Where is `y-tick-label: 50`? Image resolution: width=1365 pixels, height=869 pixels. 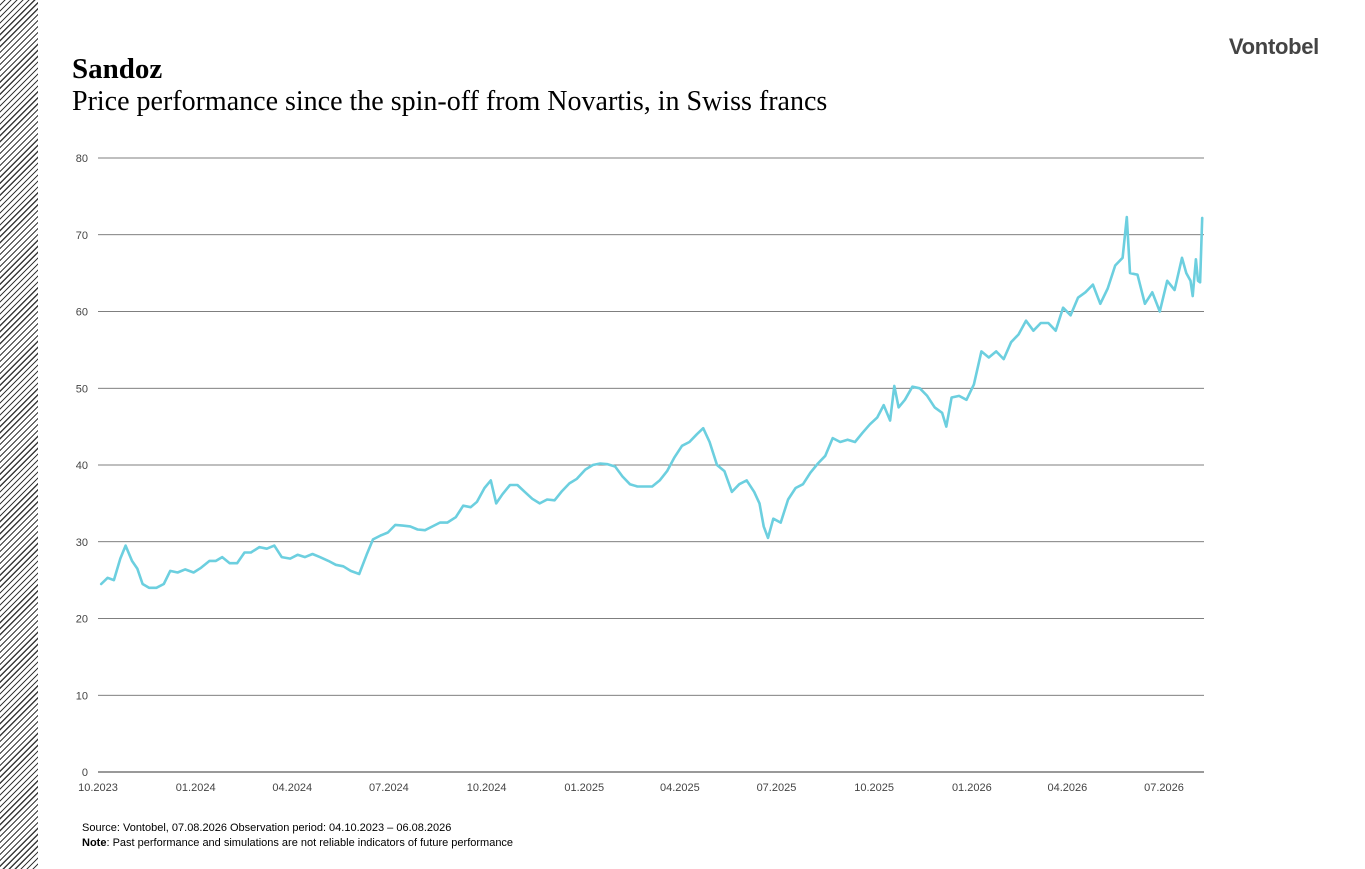
y-tick-label: 50 is located at coordinates (82, 389).